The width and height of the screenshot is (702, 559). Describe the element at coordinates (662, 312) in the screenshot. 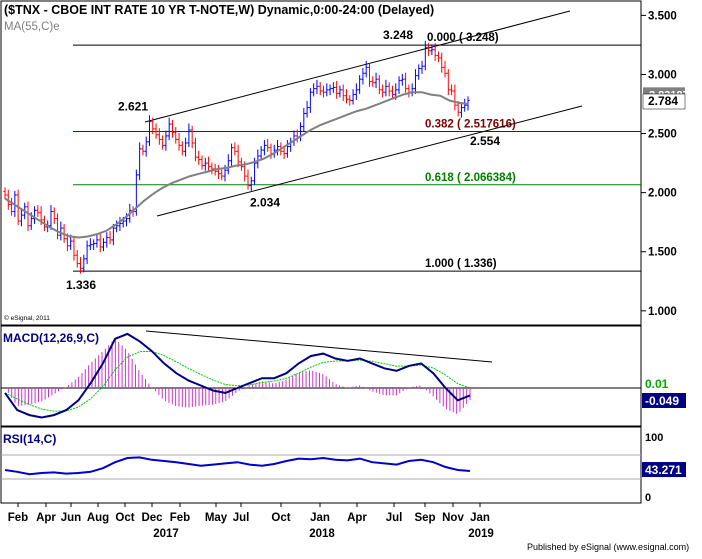

I see `y-tick-label: 1.000` at that location.